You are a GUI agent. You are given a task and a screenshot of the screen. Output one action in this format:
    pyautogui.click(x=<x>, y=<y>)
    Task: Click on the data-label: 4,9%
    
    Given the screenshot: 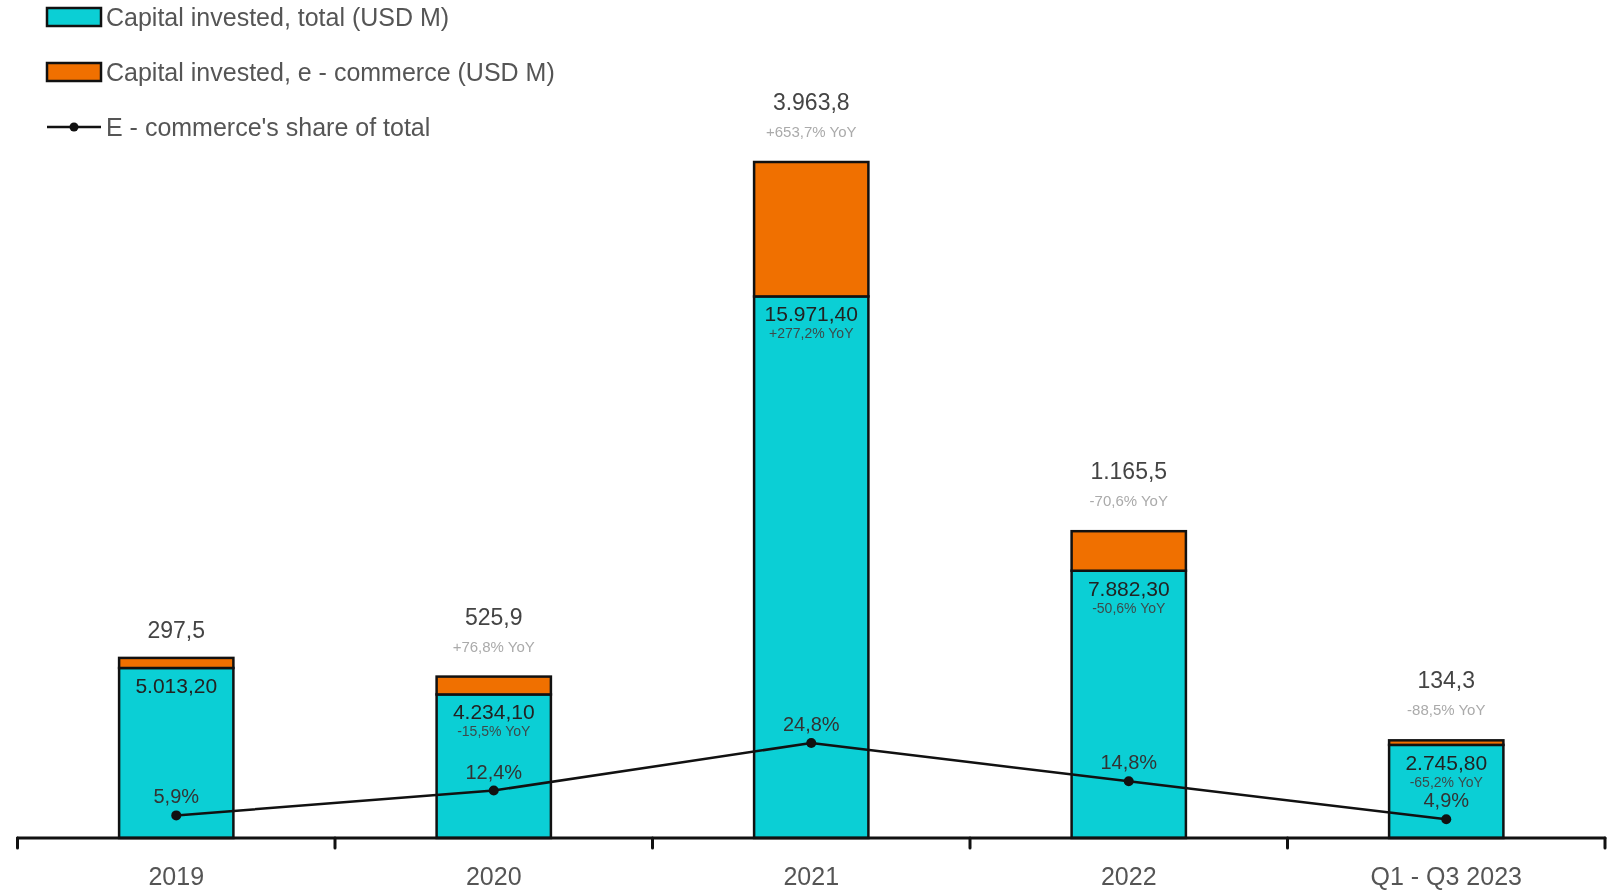 What is the action you would take?
    pyautogui.click(x=1446, y=800)
    